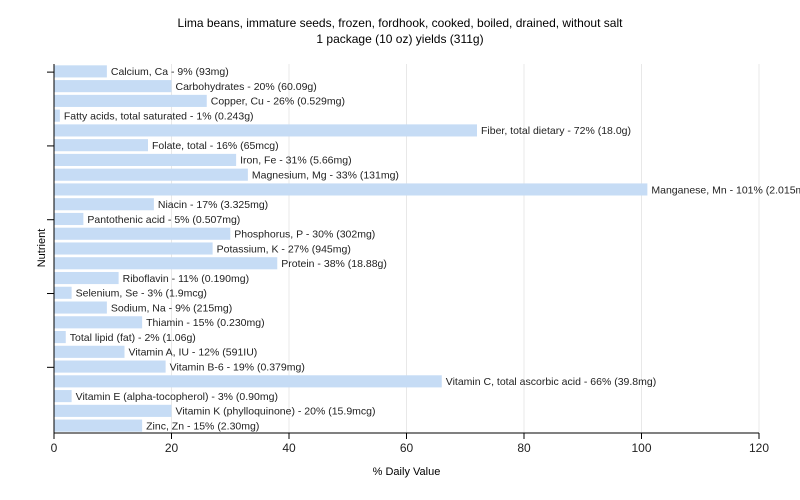 The height and width of the screenshot is (500, 800). What do you see at coordinates (42, 248) in the screenshot?
I see `y-axis-label: Nutrient` at bounding box center [42, 248].